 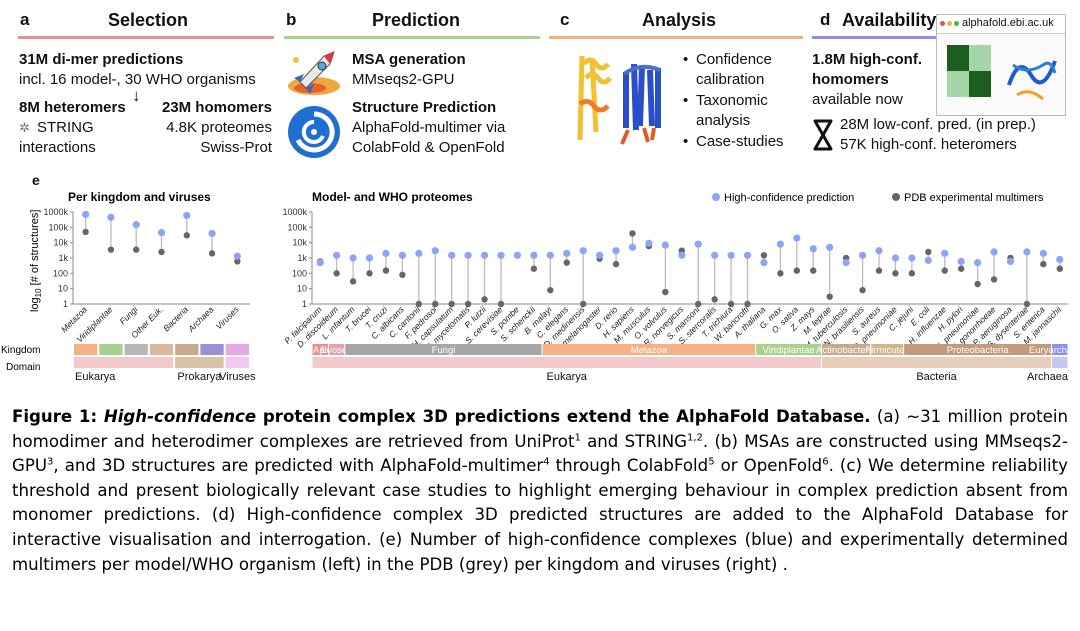 What do you see at coordinates (649, 350) in the screenshot?
I see `kingdom-label: Metazoa` at bounding box center [649, 350].